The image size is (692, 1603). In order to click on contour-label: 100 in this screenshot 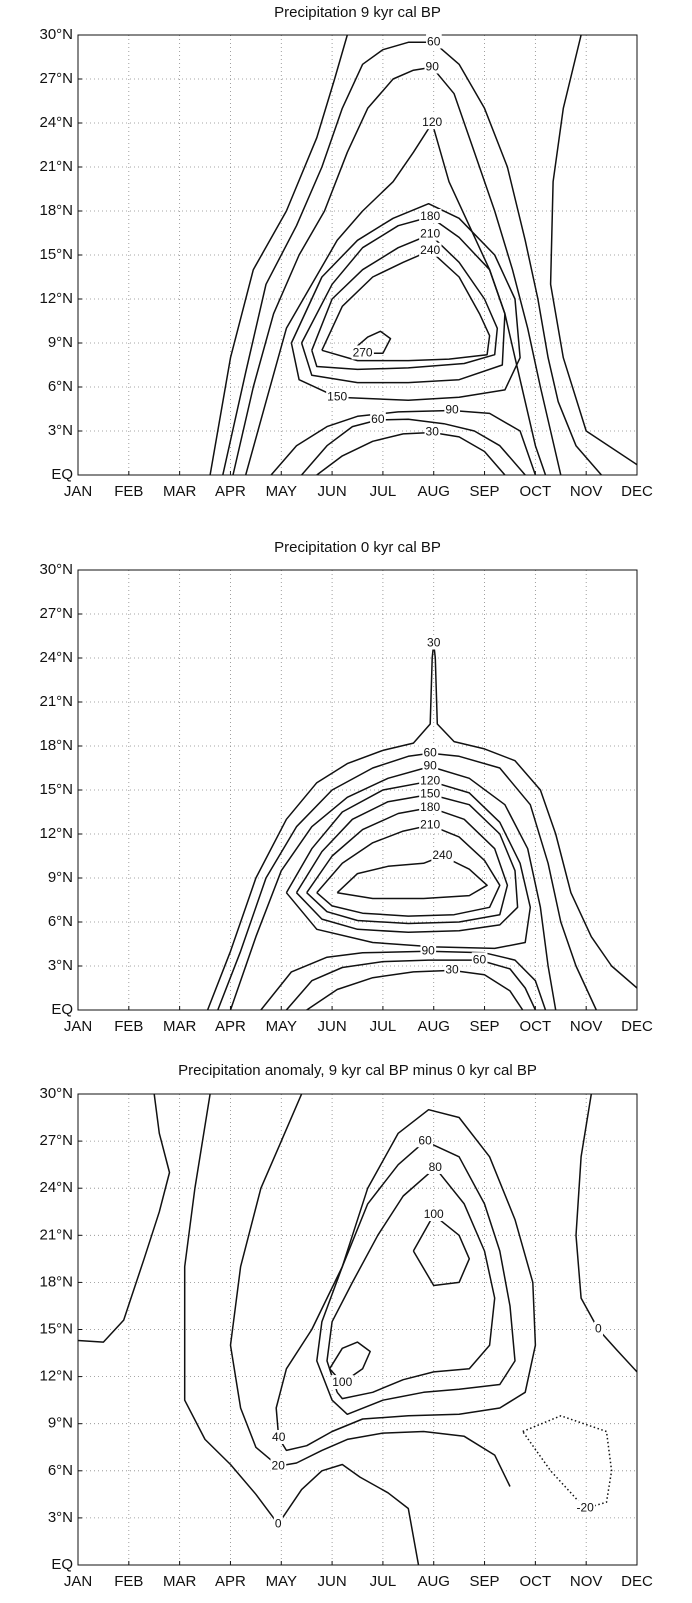, I will do `click(342, 1382)`.